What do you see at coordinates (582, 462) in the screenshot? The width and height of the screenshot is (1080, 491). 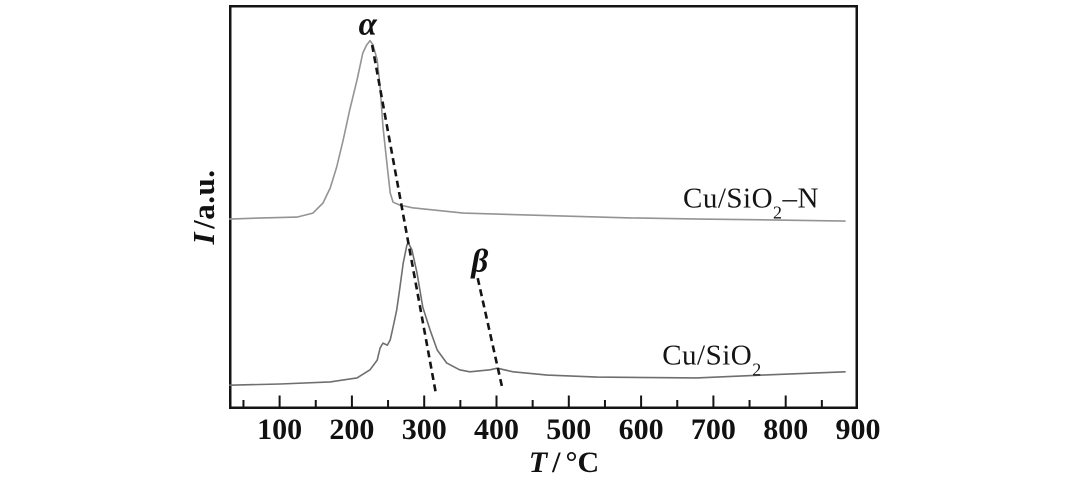 I see `x-axis-unit: °C` at bounding box center [582, 462].